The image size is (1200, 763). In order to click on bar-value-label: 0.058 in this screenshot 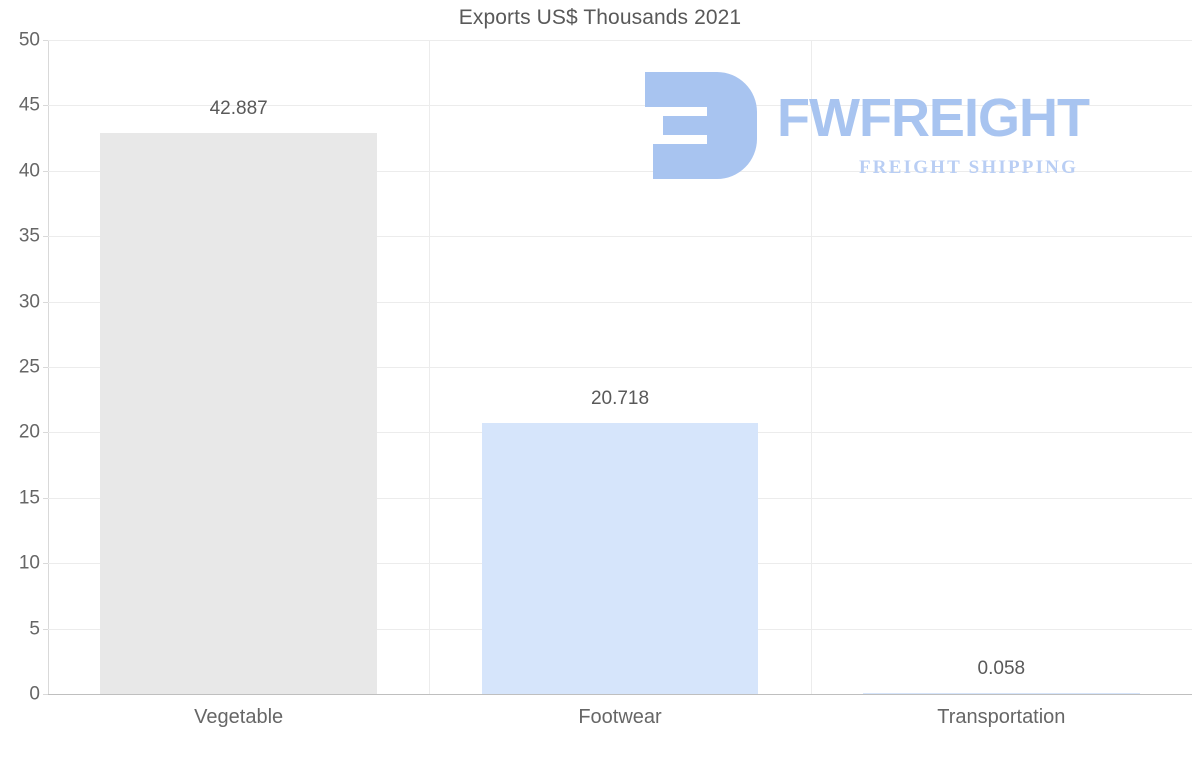, I will do `click(1001, 669)`.